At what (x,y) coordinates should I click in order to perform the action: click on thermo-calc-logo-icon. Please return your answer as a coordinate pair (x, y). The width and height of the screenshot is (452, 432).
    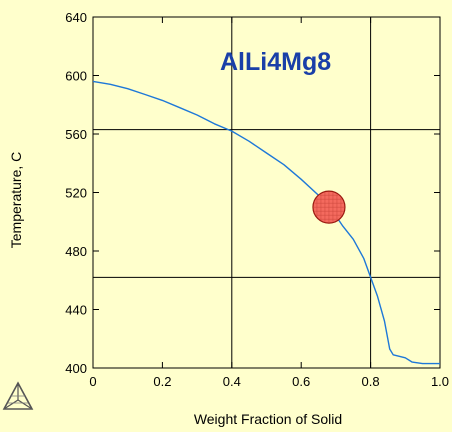
    Looking at the image, I should click on (18, 395).